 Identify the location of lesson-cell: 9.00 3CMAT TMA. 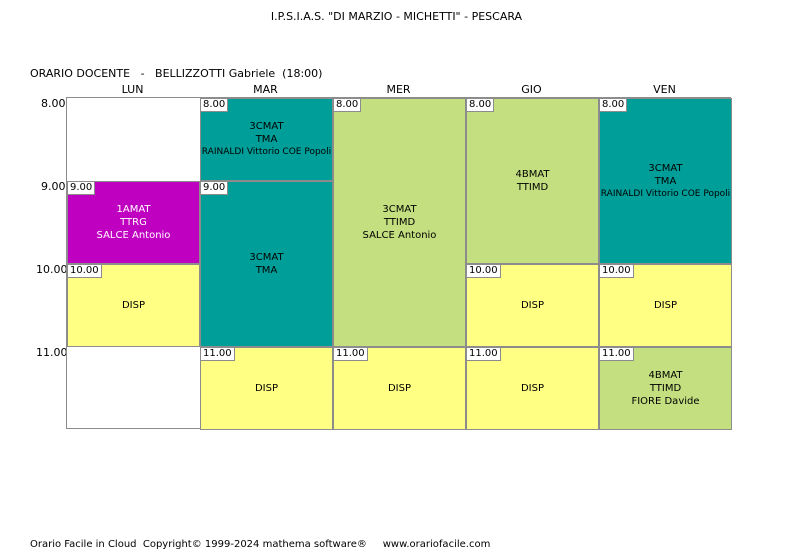
(266, 264).